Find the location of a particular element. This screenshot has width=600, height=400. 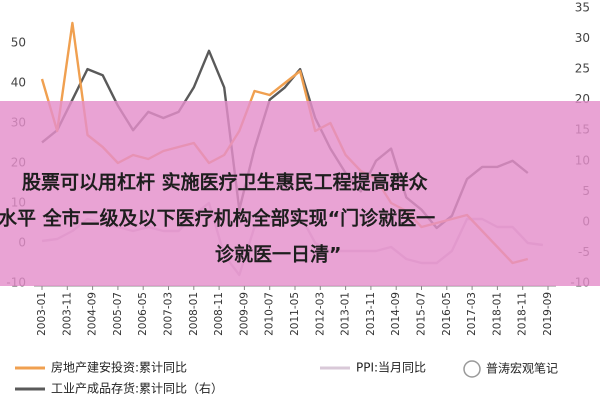

x-tick-label: 2009-09 is located at coordinates (244, 314).